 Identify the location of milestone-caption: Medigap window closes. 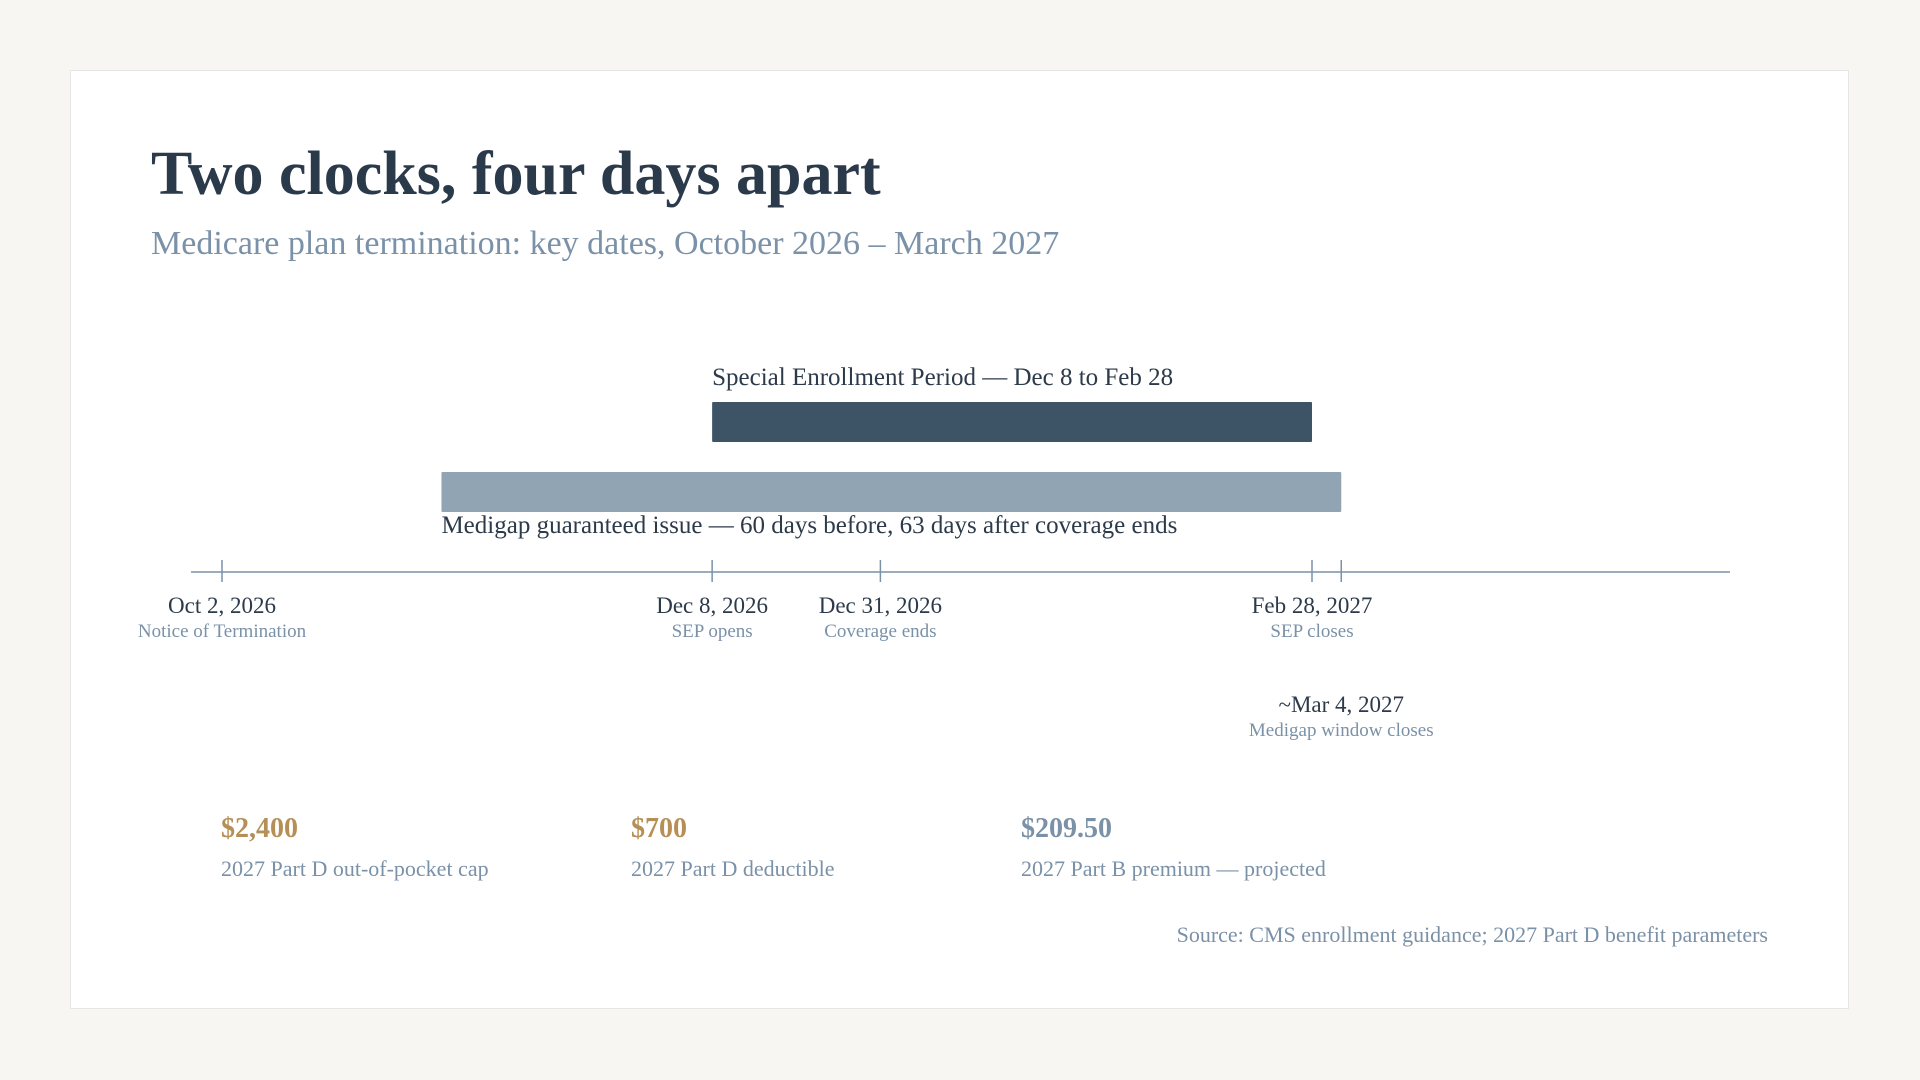
(1341, 730).